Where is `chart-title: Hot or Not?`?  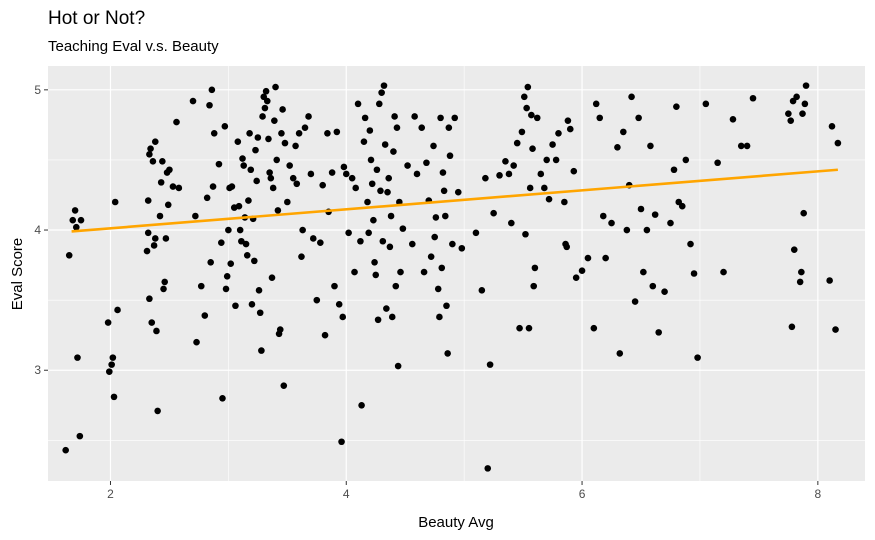 chart-title: Hot or Not? is located at coordinates (97, 18).